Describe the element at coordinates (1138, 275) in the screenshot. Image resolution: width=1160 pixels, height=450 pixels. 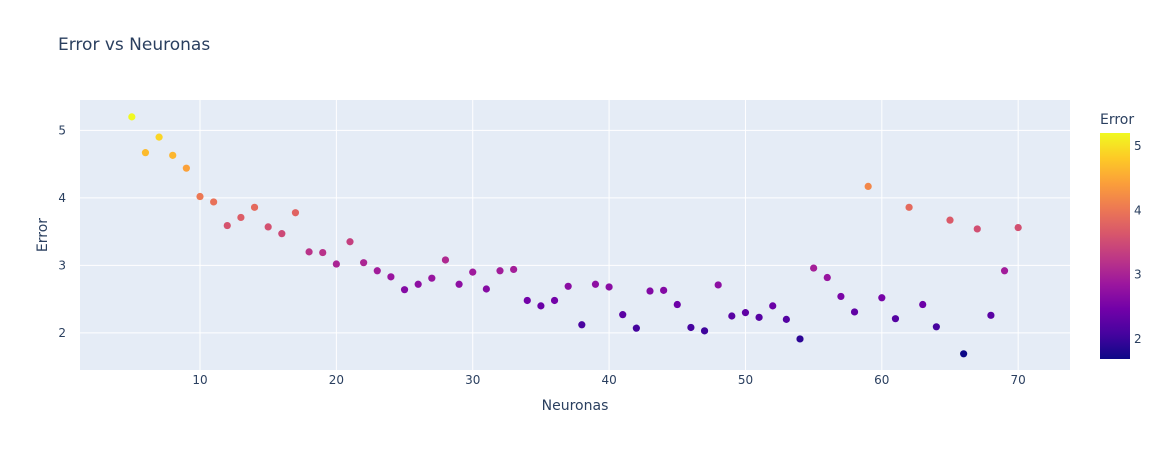
I see `colorbar-tick-label: 3` at that location.